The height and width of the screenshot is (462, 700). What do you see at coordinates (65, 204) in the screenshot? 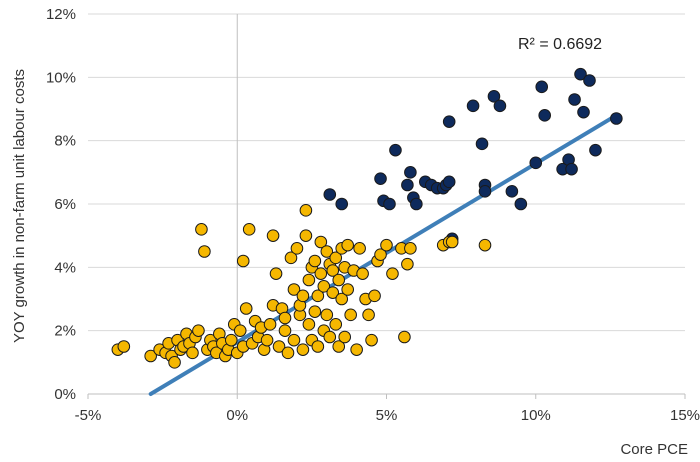
I see `y-tick-label: 6%` at bounding box center [65, 204].